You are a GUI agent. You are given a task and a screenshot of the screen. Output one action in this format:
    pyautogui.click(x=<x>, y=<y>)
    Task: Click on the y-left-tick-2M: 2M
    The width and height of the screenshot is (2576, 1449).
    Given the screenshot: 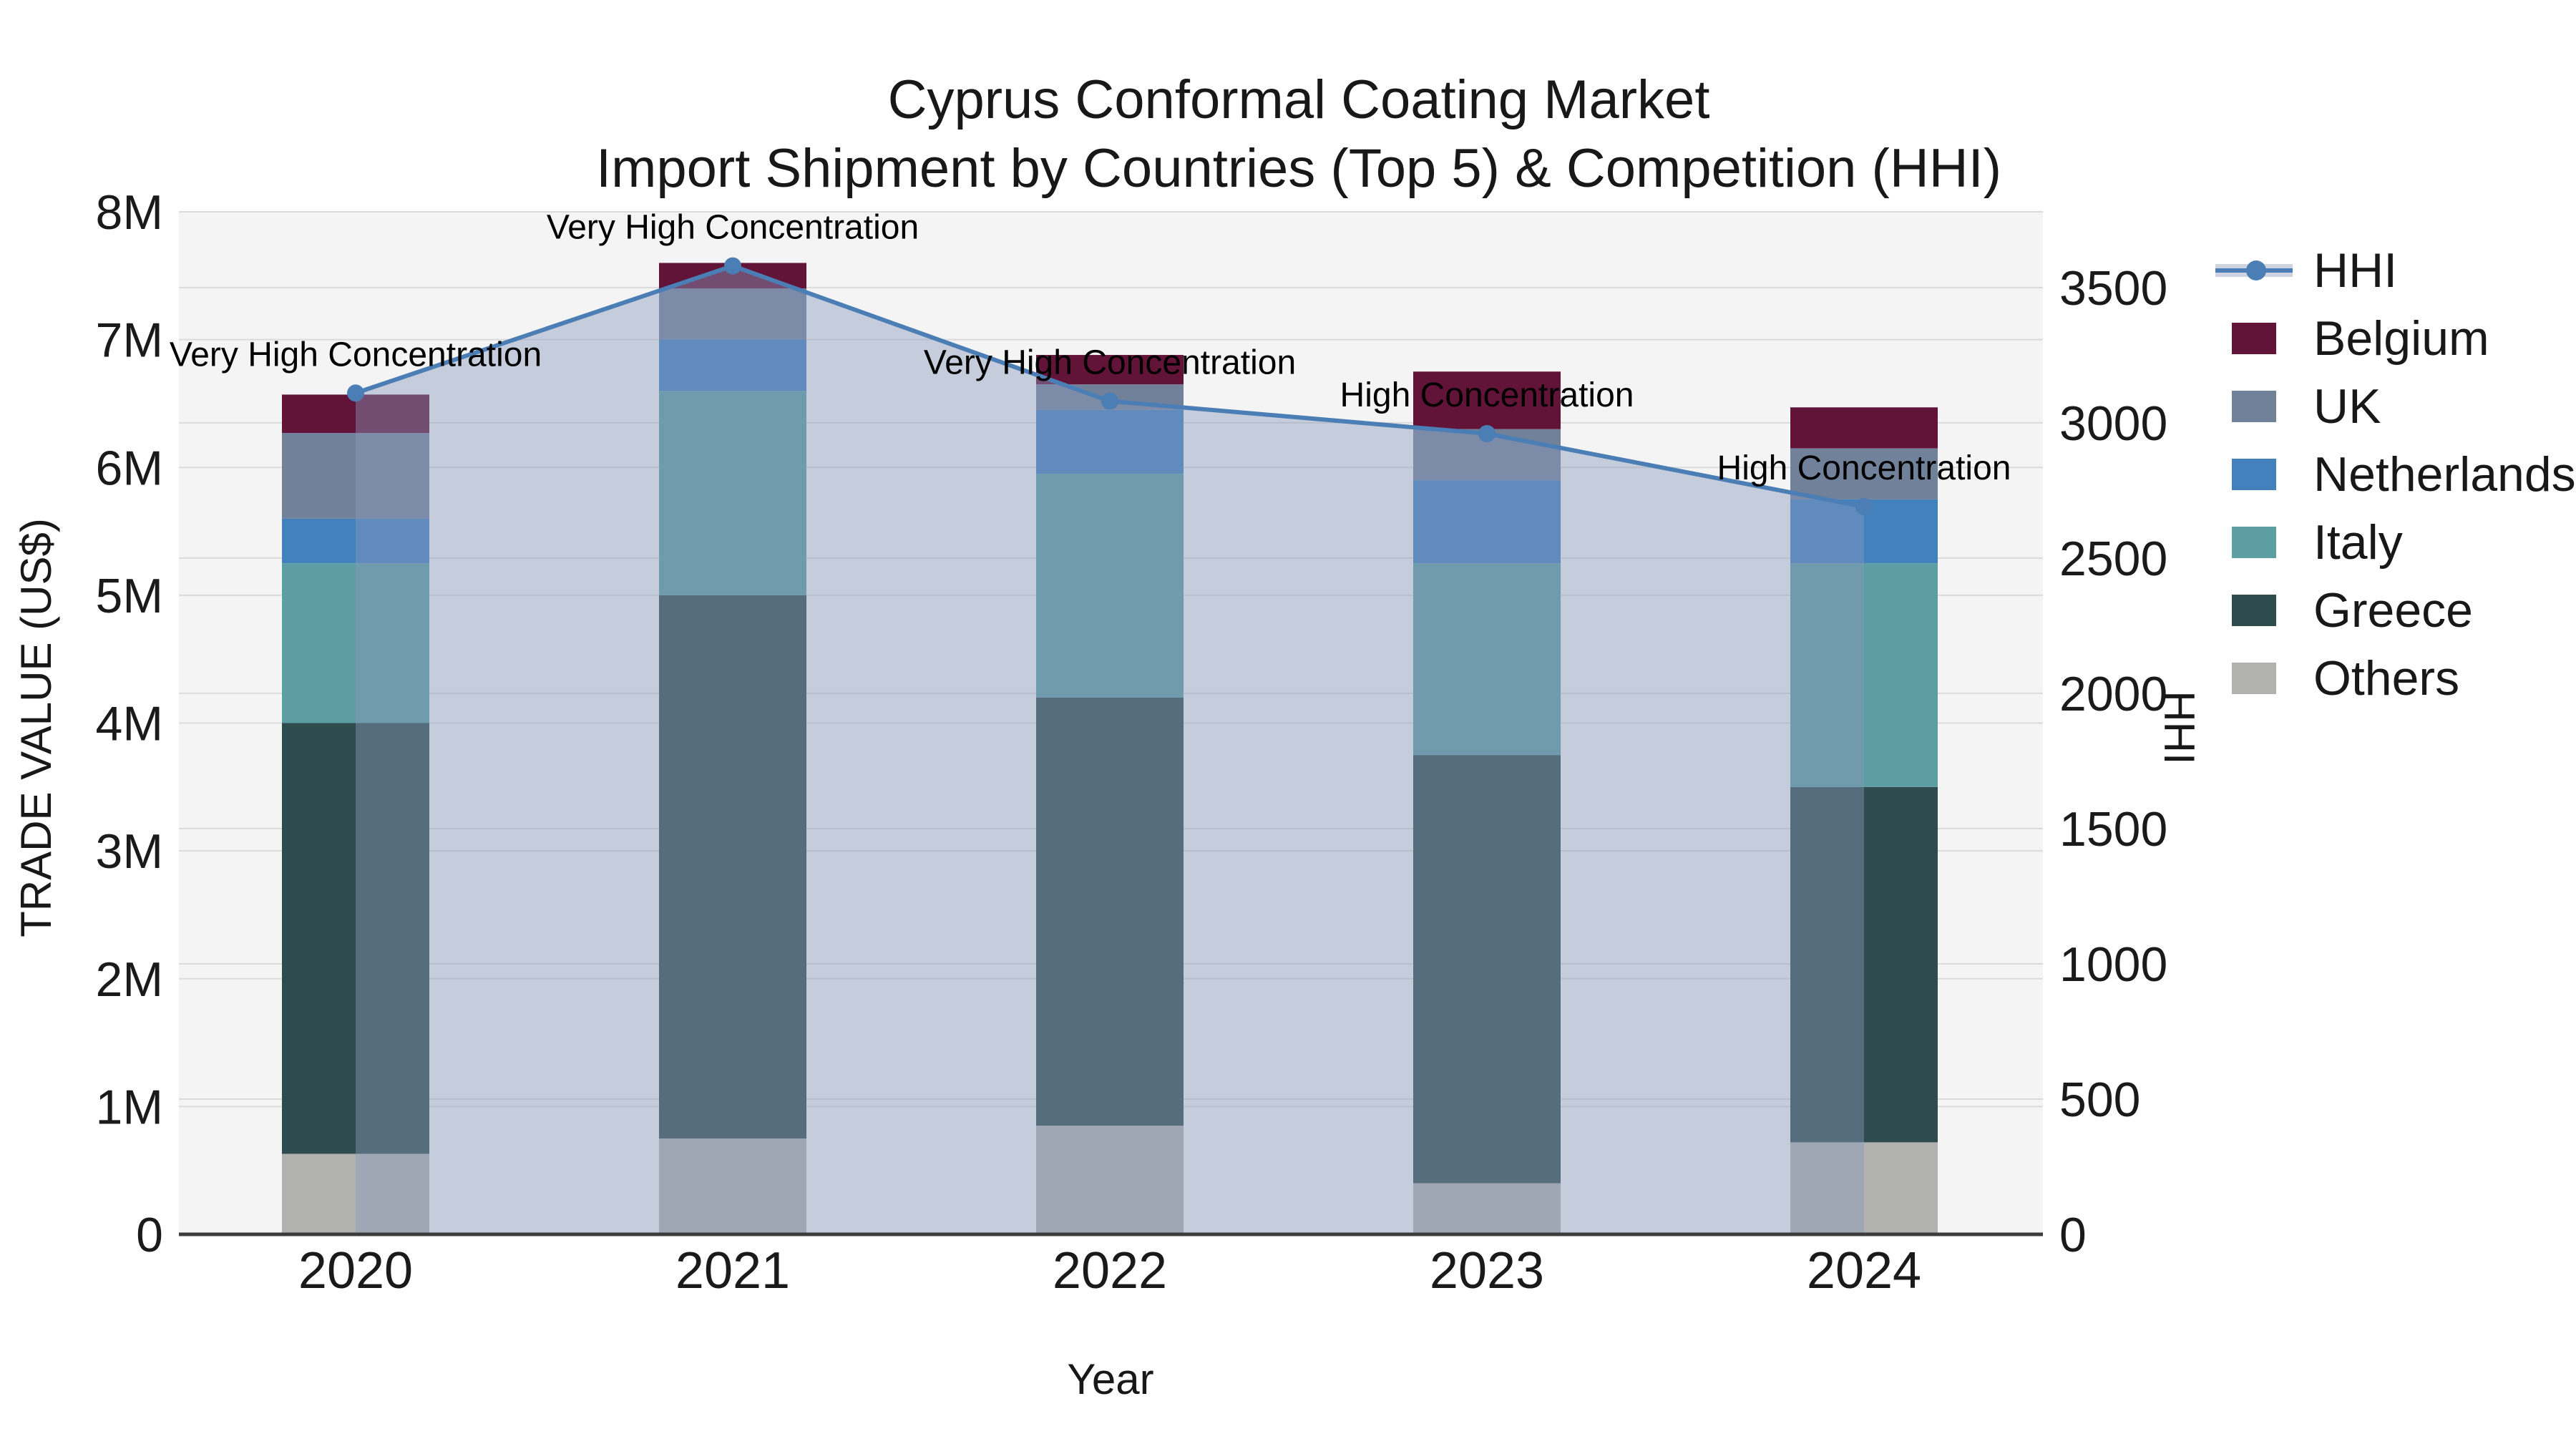 What is the action you would take?
    pyautogui.click(x=129, y=979)
    